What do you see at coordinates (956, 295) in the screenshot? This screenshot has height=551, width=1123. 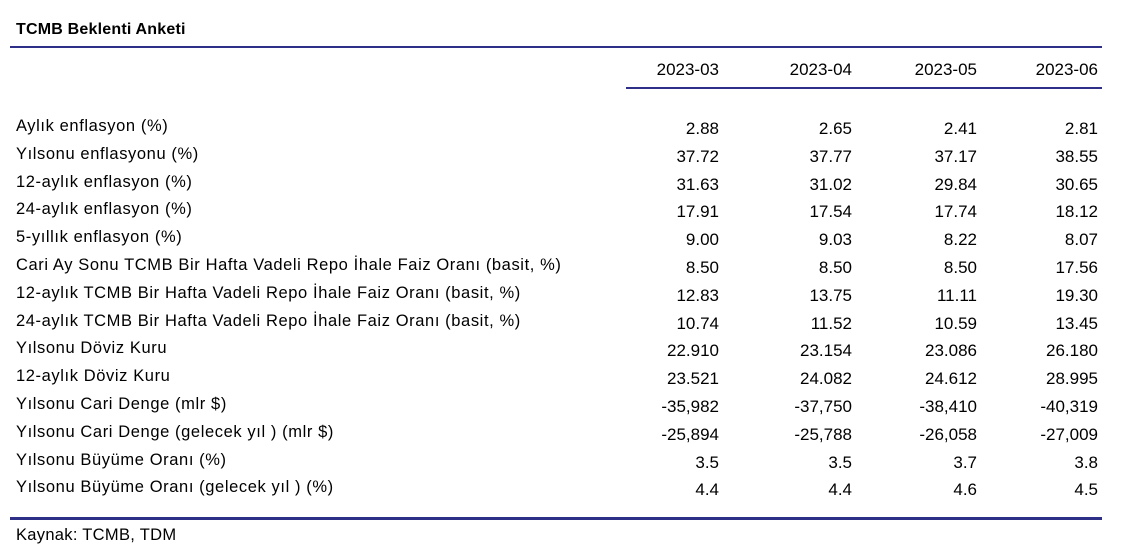 I see `cell-value: 11.11` at bounding box center [956, 295].